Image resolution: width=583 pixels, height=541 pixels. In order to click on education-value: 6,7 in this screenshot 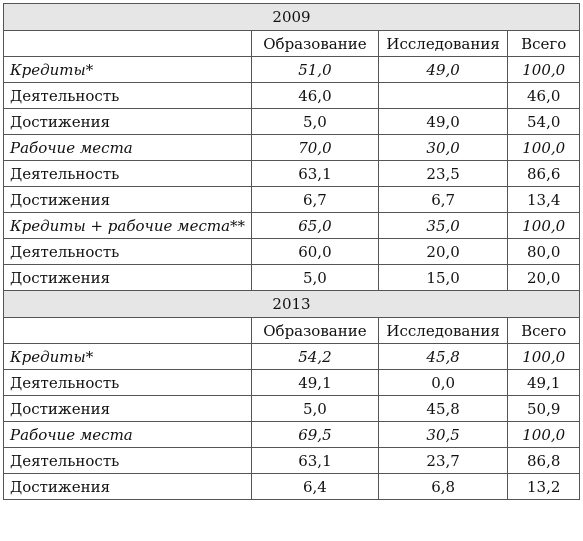, I will do `click(315, 199)`.